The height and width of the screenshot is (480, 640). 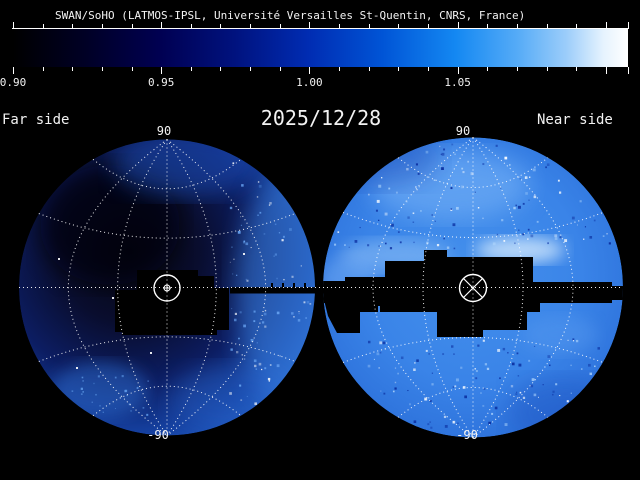 I want to click on colorbar-tick-label: 1.05, so click(x=457, y=82).